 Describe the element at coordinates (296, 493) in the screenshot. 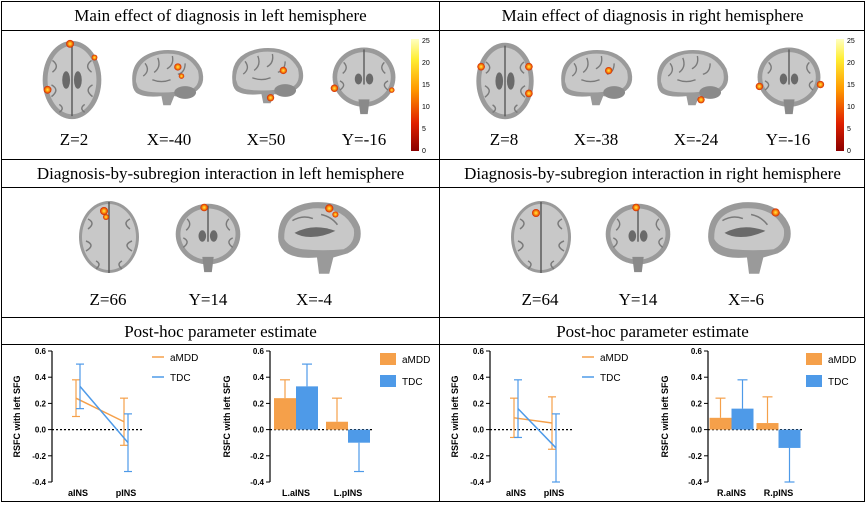

I see `x-tick-label: L.aINS` at that location.